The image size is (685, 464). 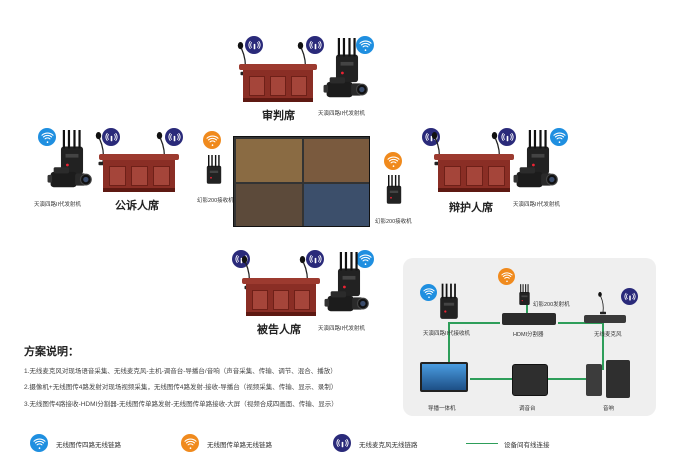 What do you see at coordinates (447, 334) in the screenshot?
I see `network-receiver-label: 天演四路II代接收机` at bounding box center [447, 334].